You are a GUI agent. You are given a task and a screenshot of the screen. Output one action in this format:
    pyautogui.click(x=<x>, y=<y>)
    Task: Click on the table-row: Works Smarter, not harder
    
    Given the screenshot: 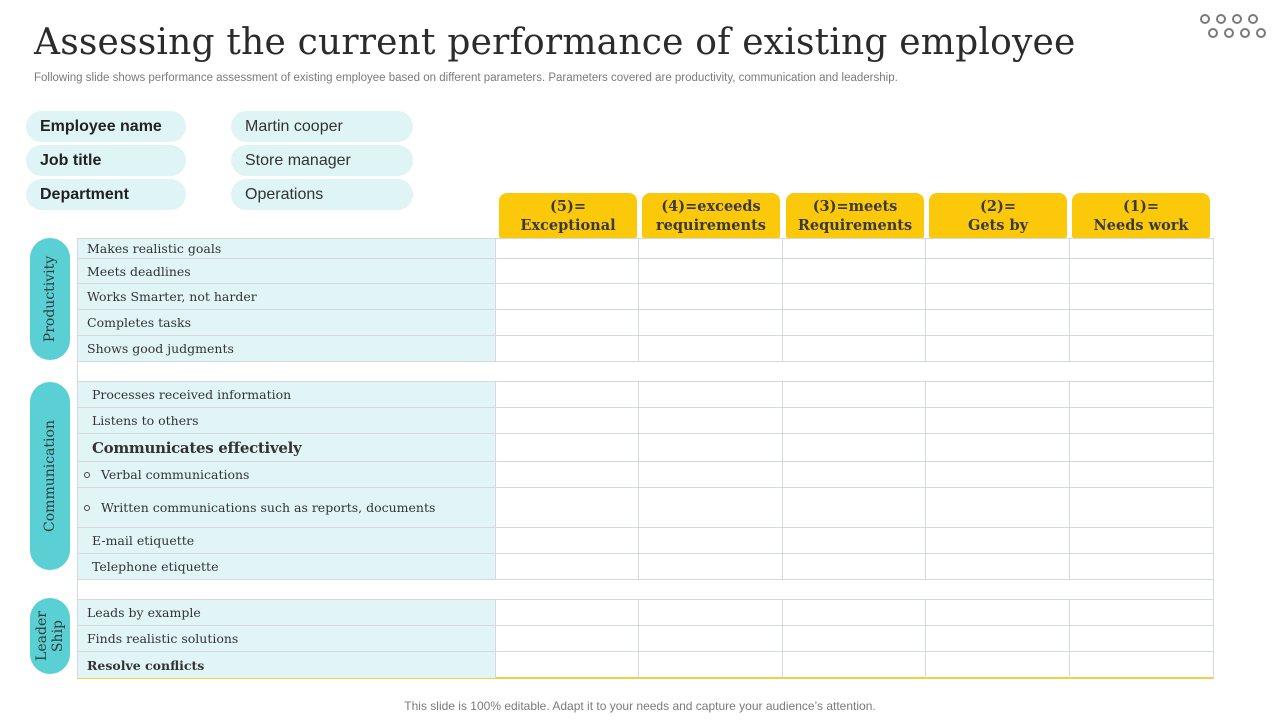 What is the action you would take?
    pyautogui.click(x=645, y=297)
    